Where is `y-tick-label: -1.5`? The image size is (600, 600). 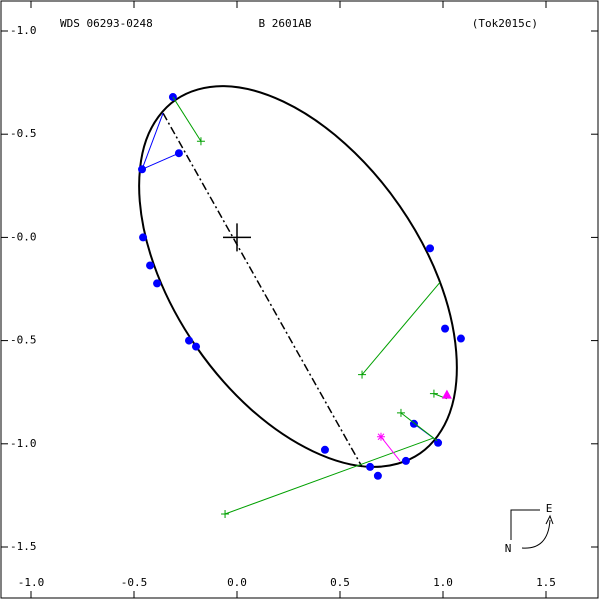
y-tick-label: -1.5 is located at coordinates (23, 546).